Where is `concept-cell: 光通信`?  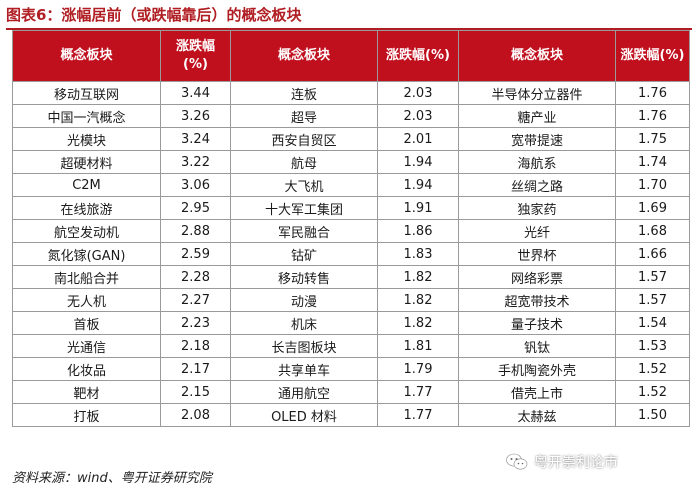
concept-cell: 光通信 is located at coordinates (86, 346).